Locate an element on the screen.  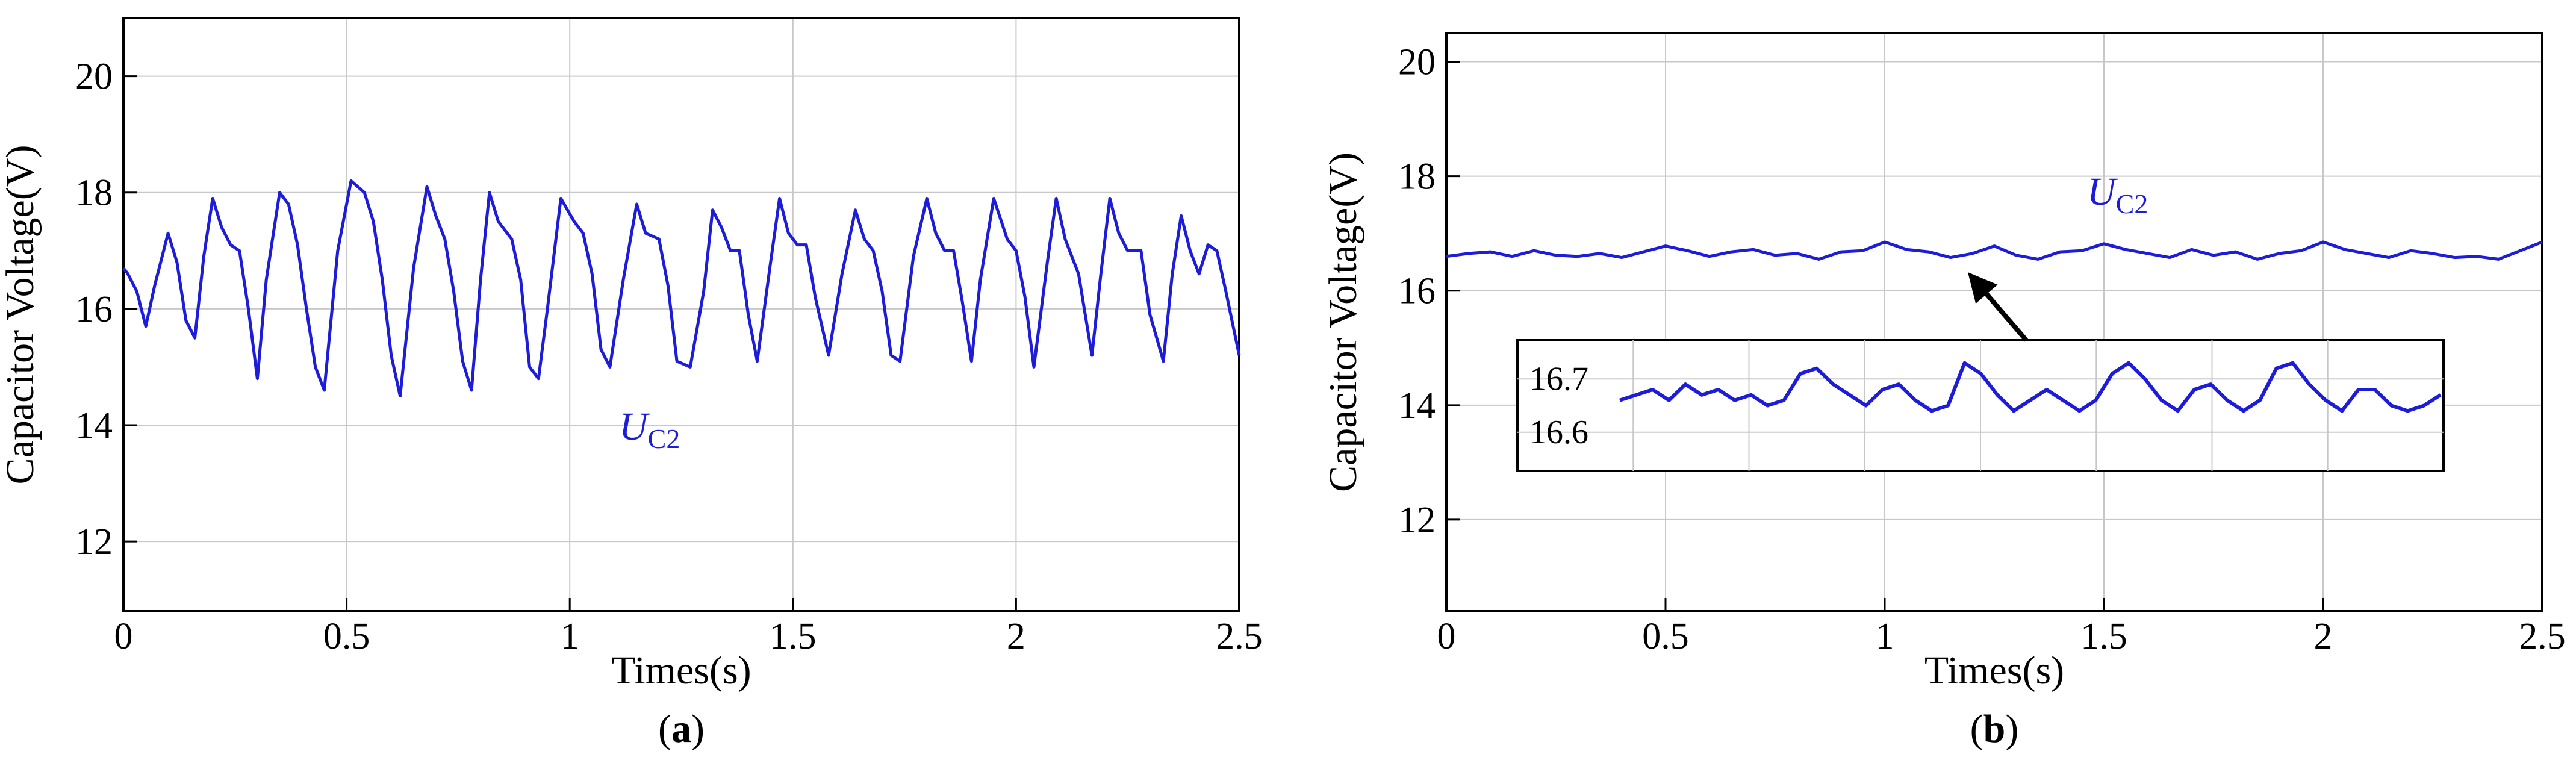
arrow-head-icon is located at coordinates (1983, 288).